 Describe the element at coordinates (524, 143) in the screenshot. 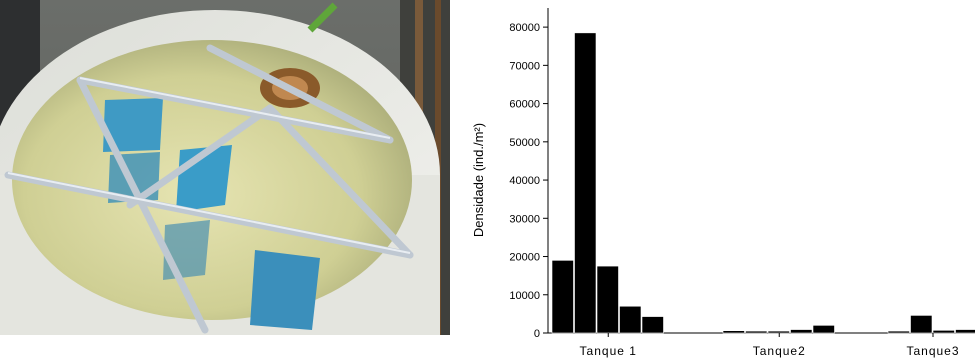

I see `y-tick-label: 50000` at that location.